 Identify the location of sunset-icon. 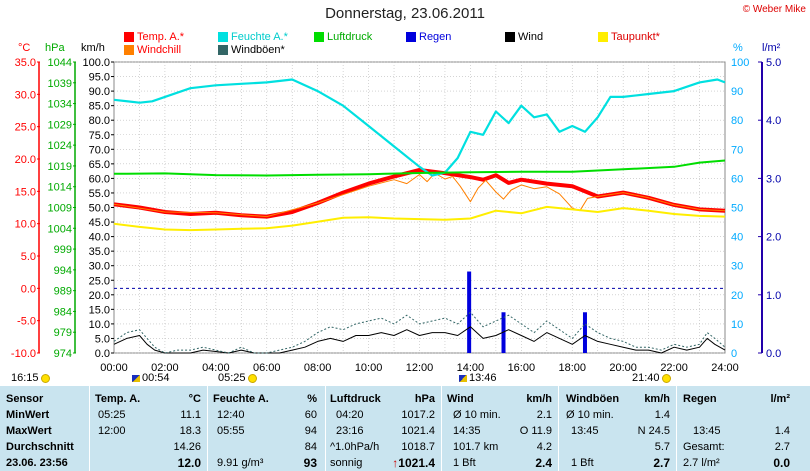
(666, 378).